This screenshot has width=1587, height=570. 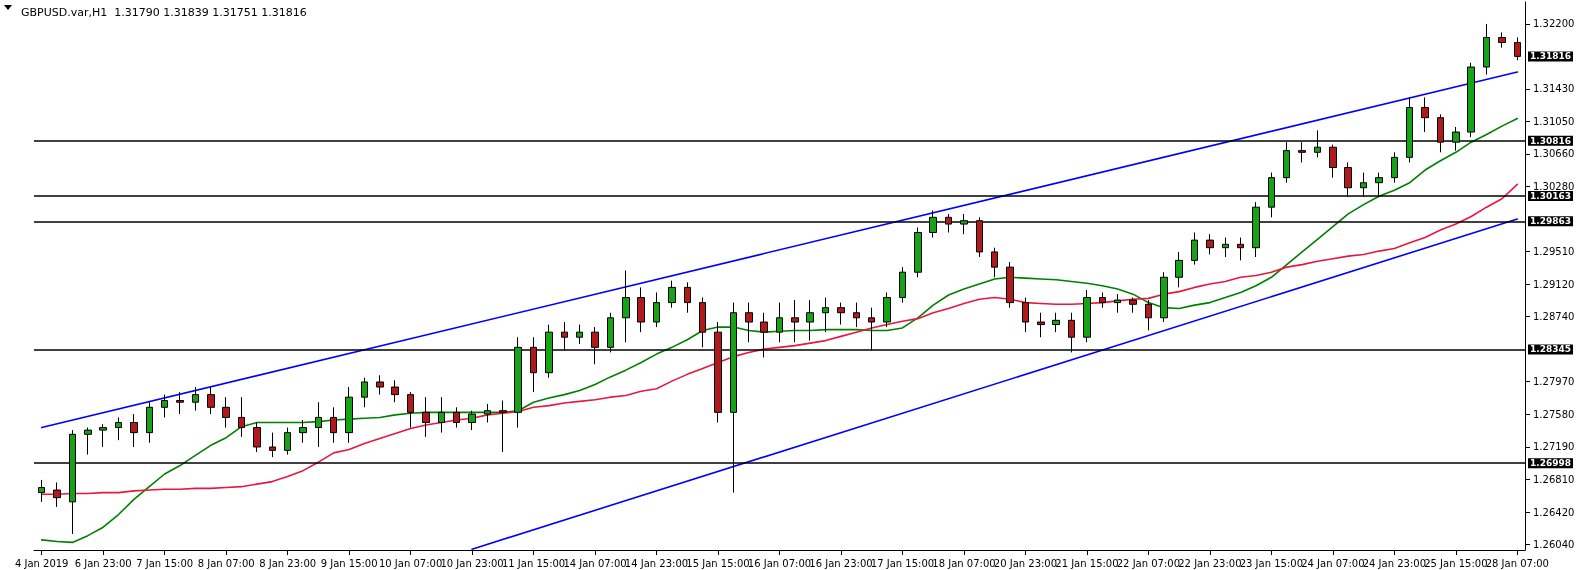 I want to click on x-tick-label: 10 Jan 07:00, so click(x=410, y=563).